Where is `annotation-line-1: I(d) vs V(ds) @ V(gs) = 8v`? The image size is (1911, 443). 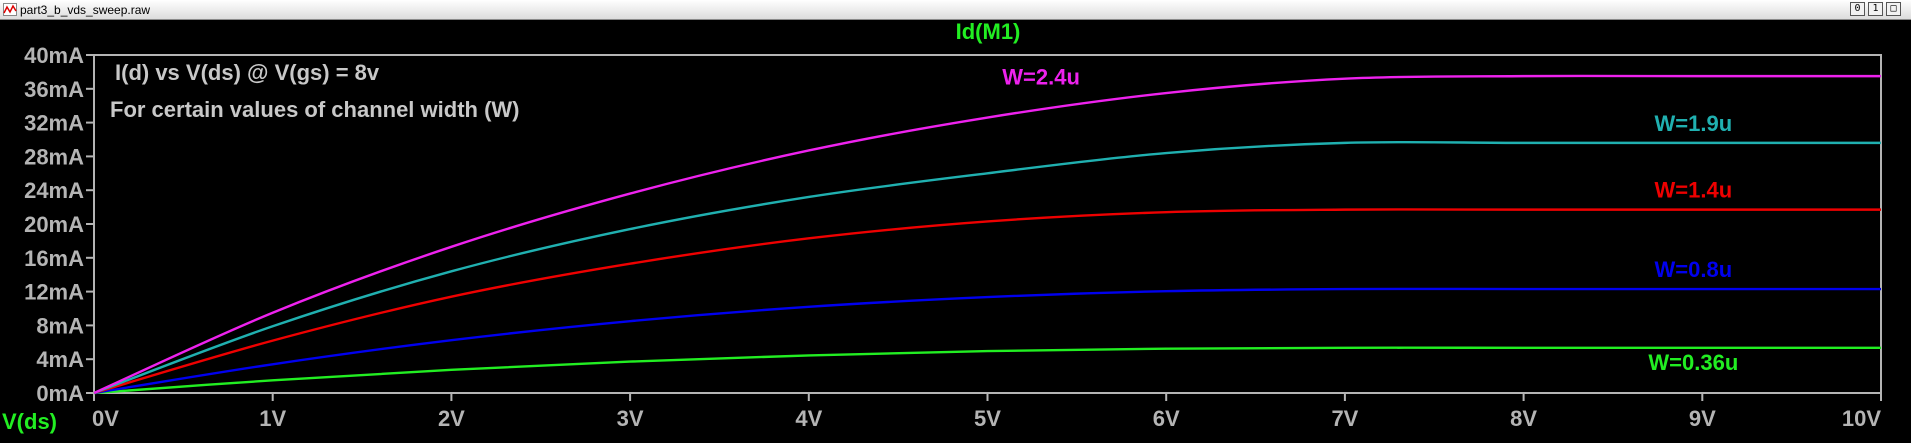 annotation-line-1: I(d) vs V(ds) @ V(gs) = 8v is located at coordinates (247, 72).